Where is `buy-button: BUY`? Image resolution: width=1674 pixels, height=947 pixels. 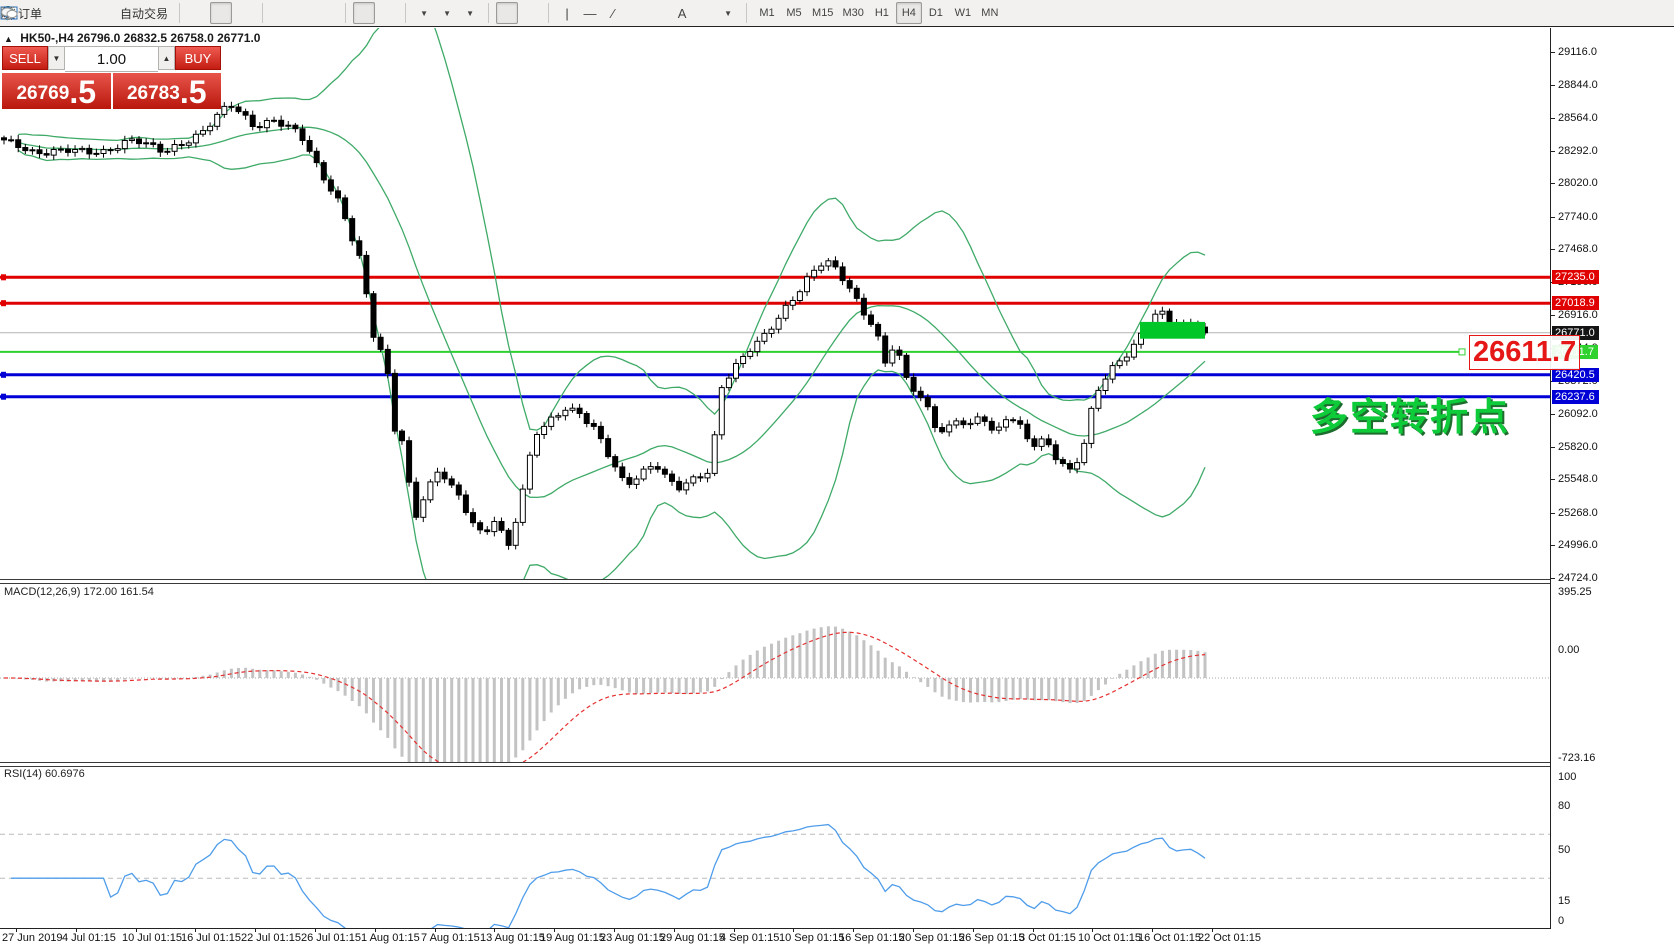 buy-button: BUY is located at coordinates (198, 58).